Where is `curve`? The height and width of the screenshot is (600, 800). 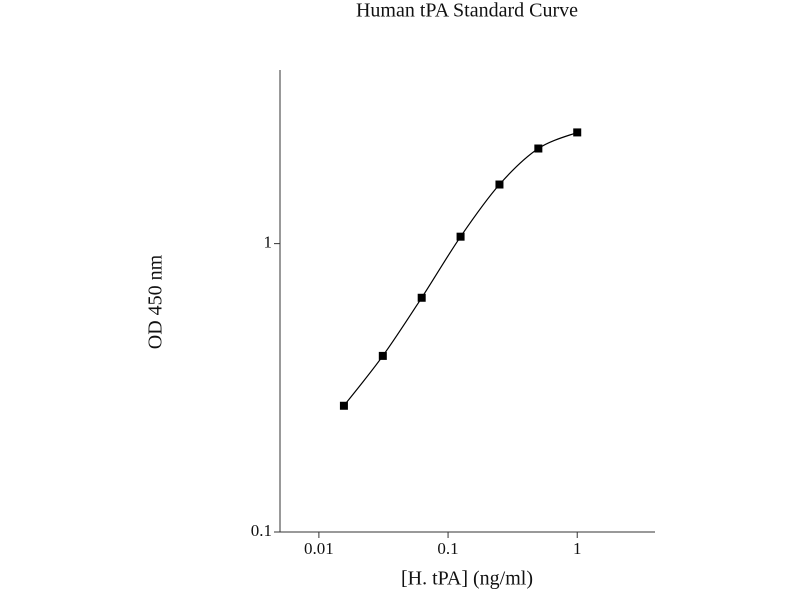
curve is located at coordinates (460, 269).